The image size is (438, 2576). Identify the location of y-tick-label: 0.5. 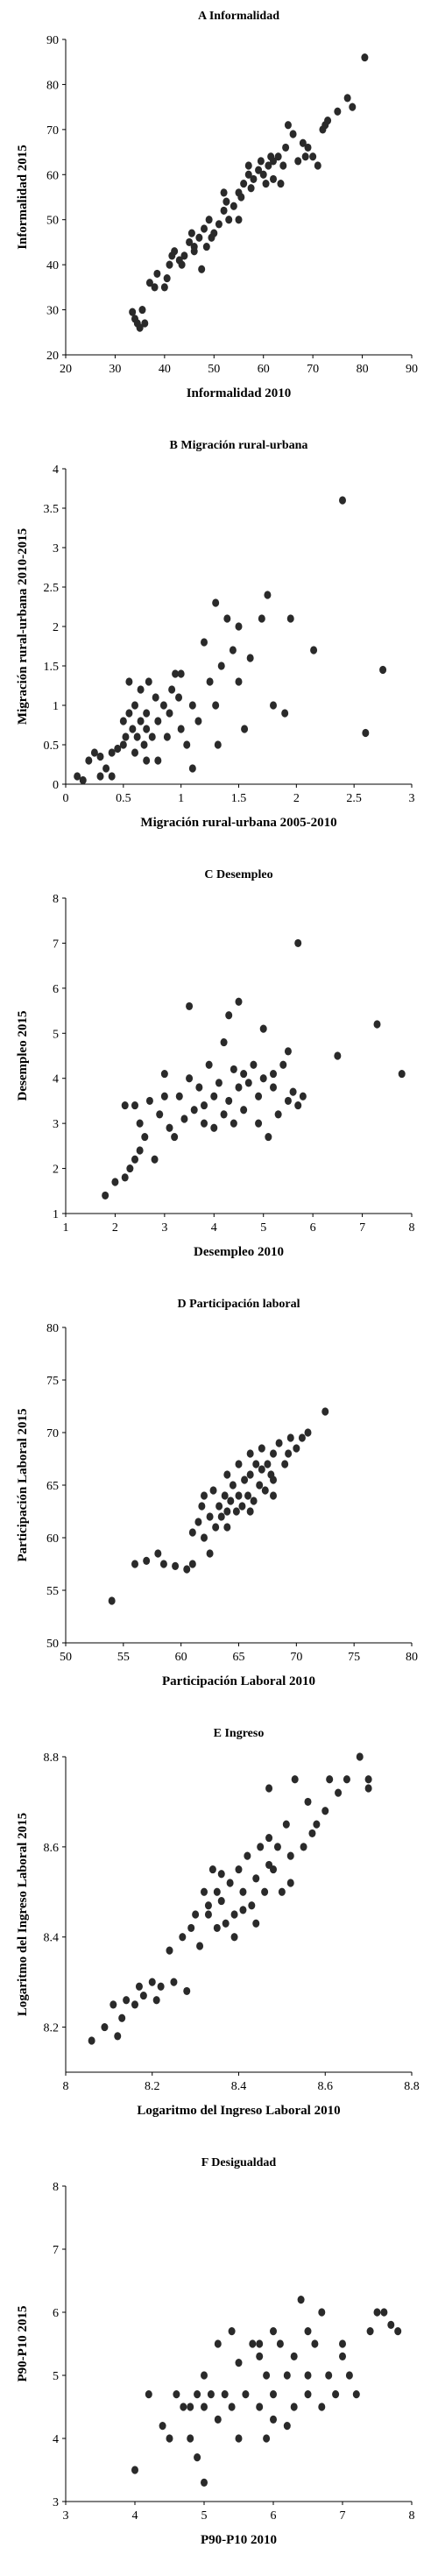
(52, 746).